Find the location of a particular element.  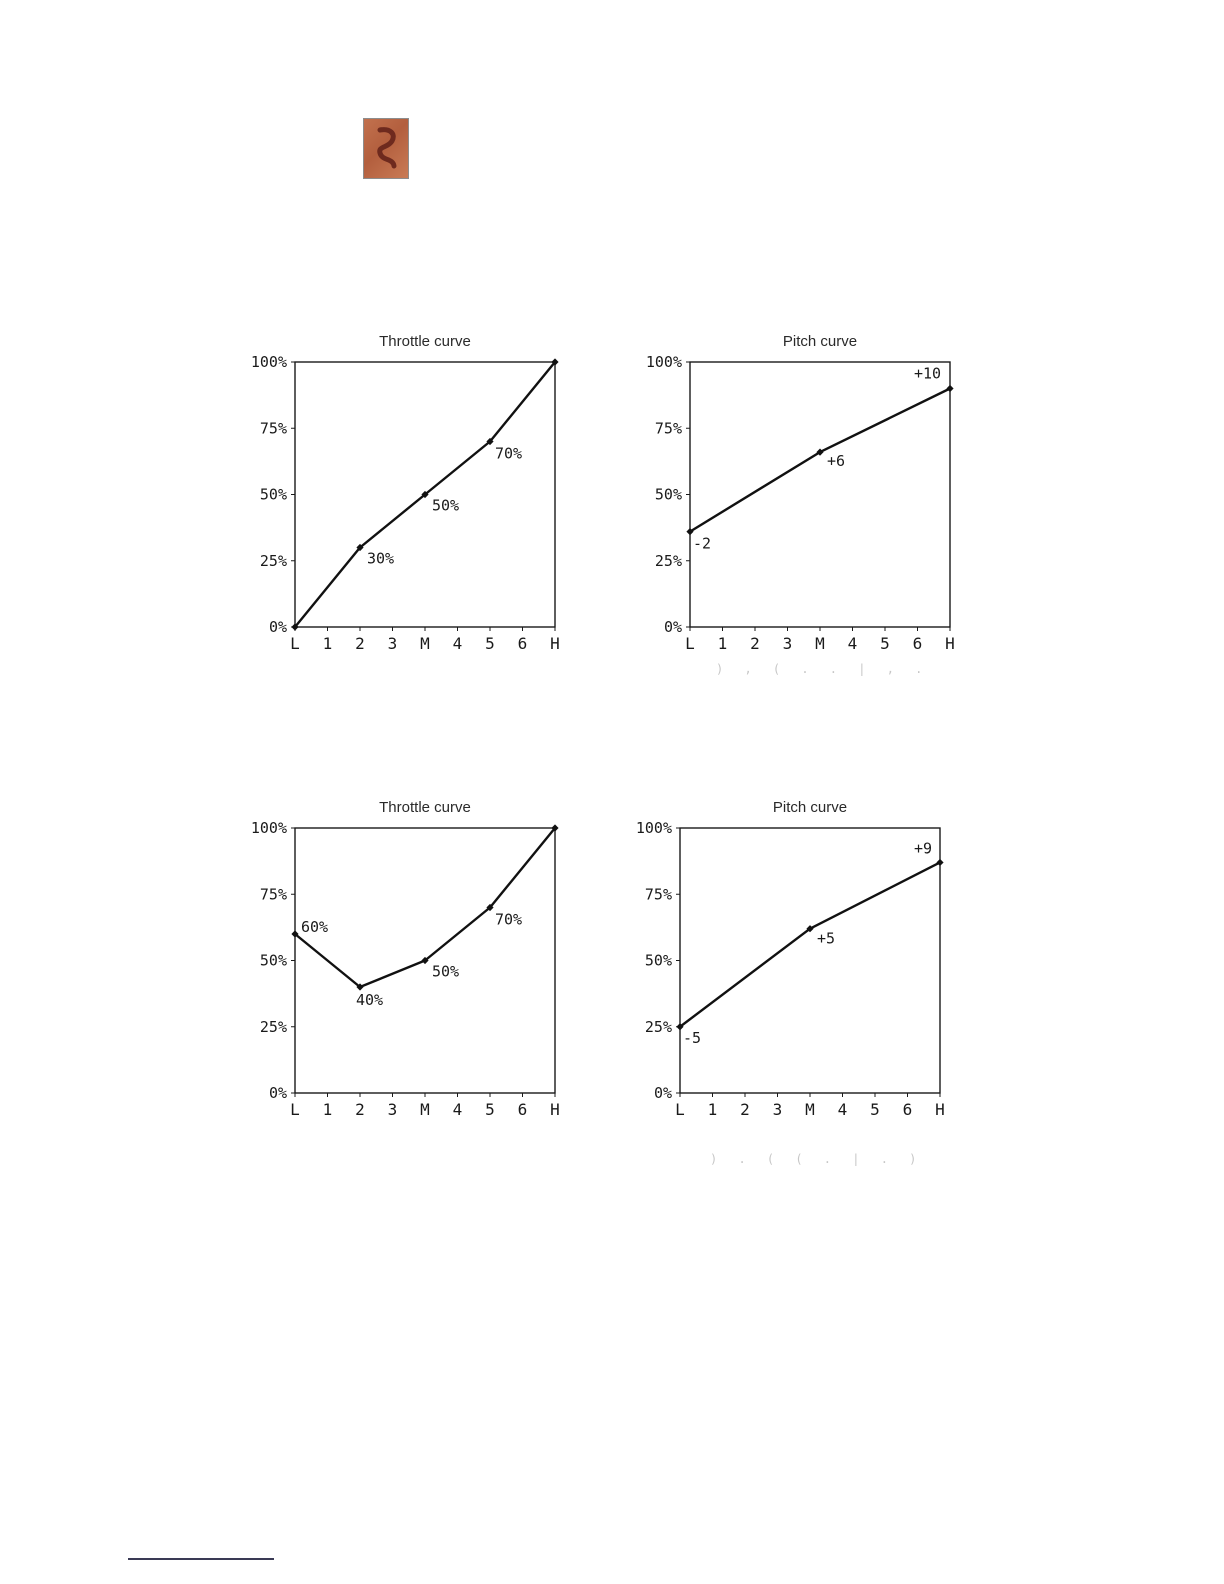

point-value-label: 30% is located at coordinates (380, 559).